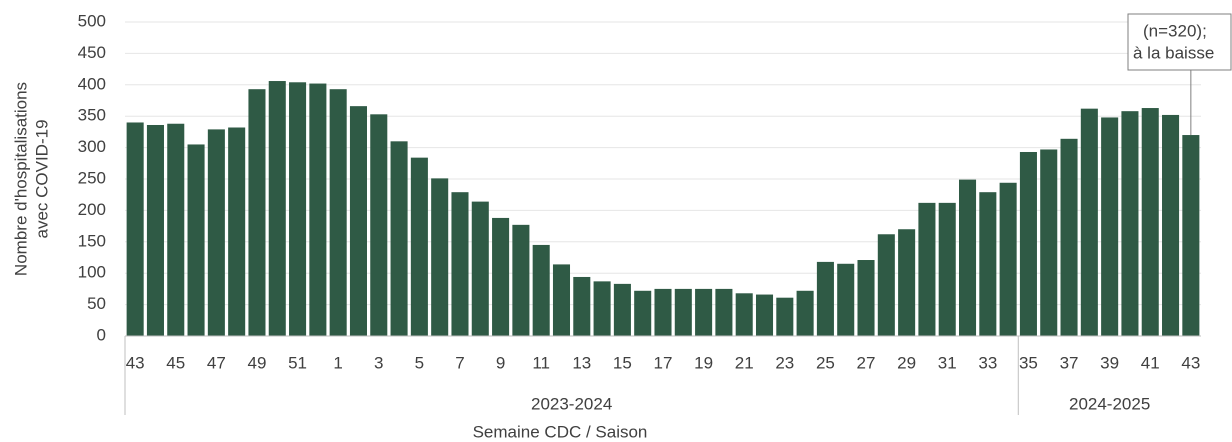 Image resolution: width=1232 pixels, height=442 pixels. I want to click on x-tick-label: 9, so click(500, 362).